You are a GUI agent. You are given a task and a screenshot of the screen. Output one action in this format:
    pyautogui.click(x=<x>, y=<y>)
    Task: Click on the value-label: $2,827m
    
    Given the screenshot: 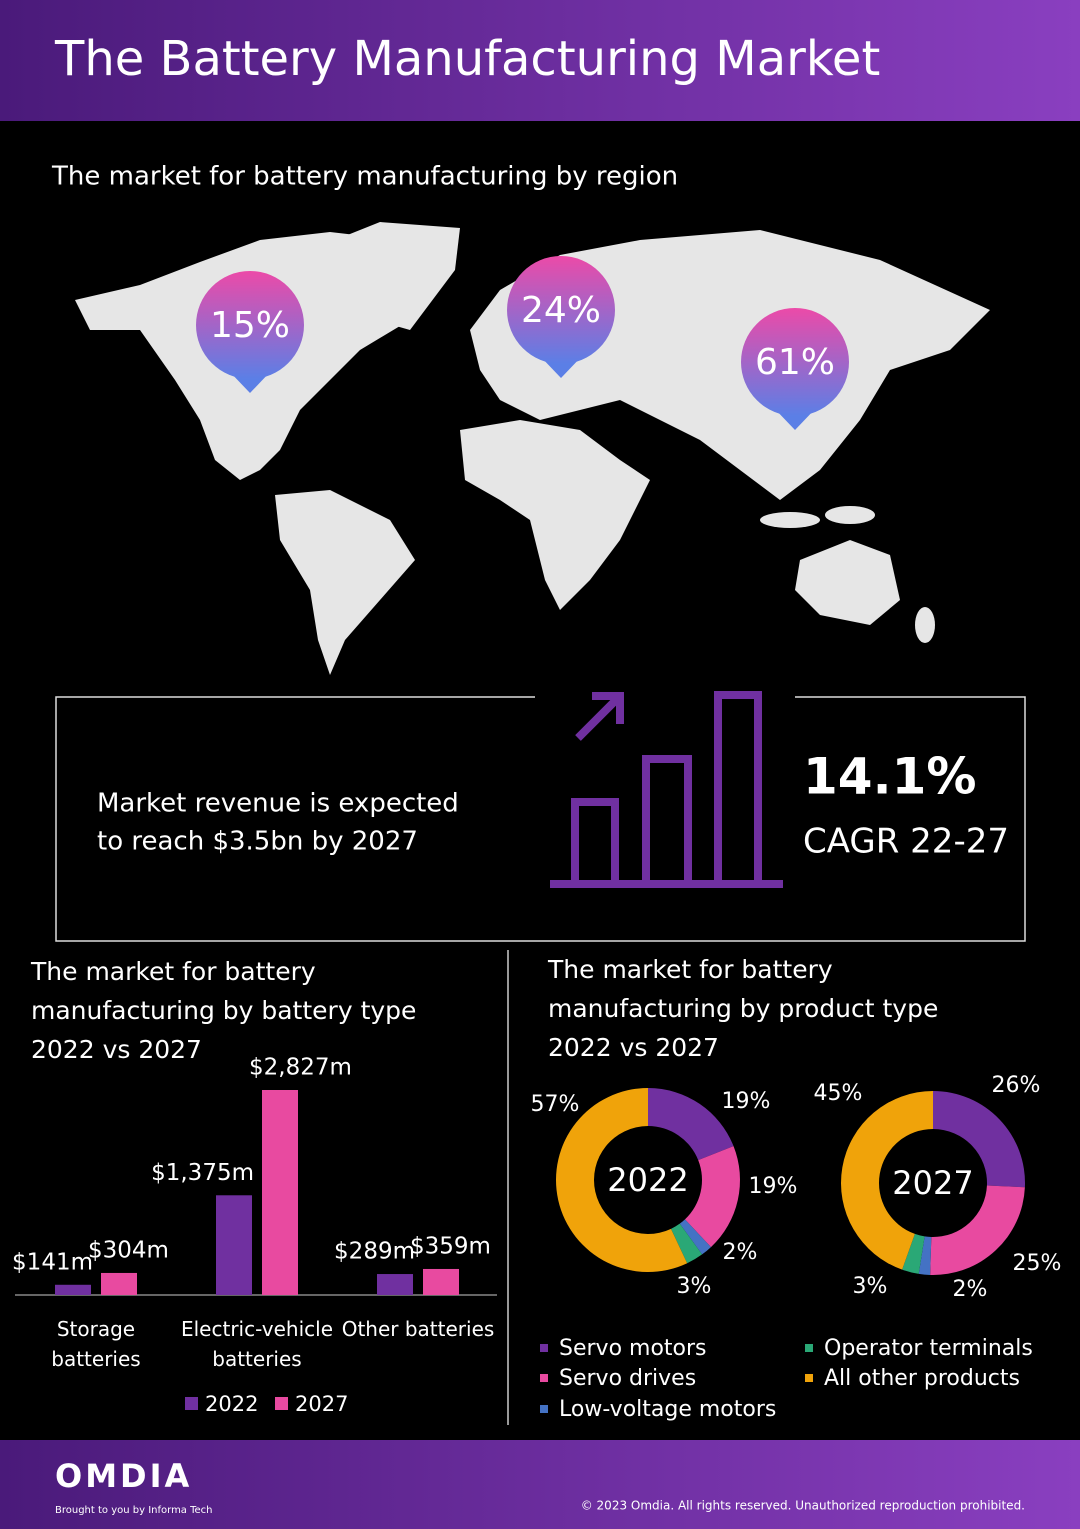 What is the action you would take?
    pyautogui.click(x=300, y=1068)
    